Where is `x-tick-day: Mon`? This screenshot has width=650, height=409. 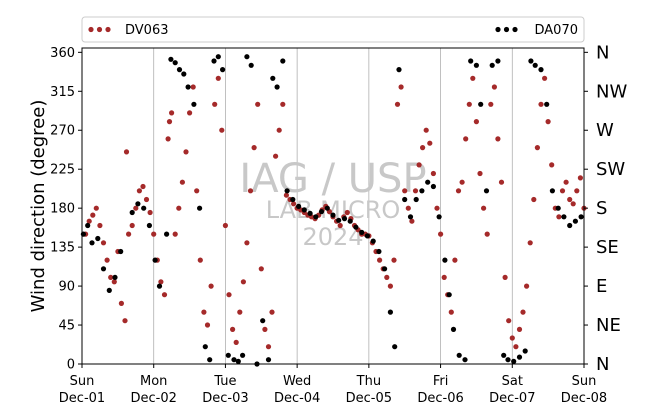
x-tick-day: Mon is located at coordinates (153, 381).